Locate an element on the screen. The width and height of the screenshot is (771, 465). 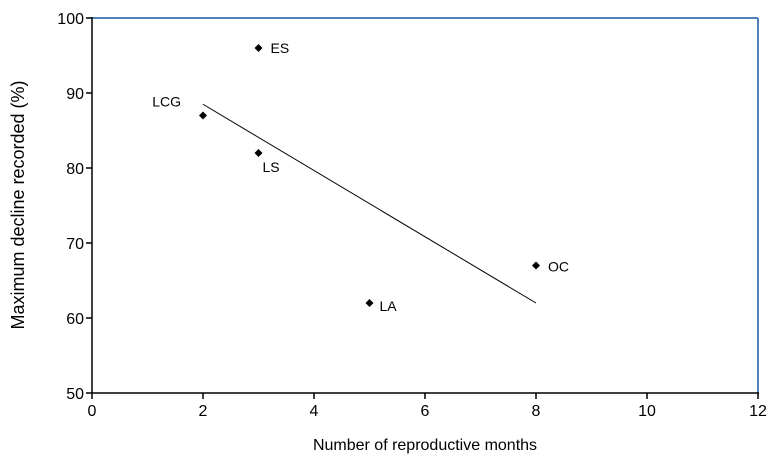
x-tick-label: 0 is located at coordinates (92, 411).